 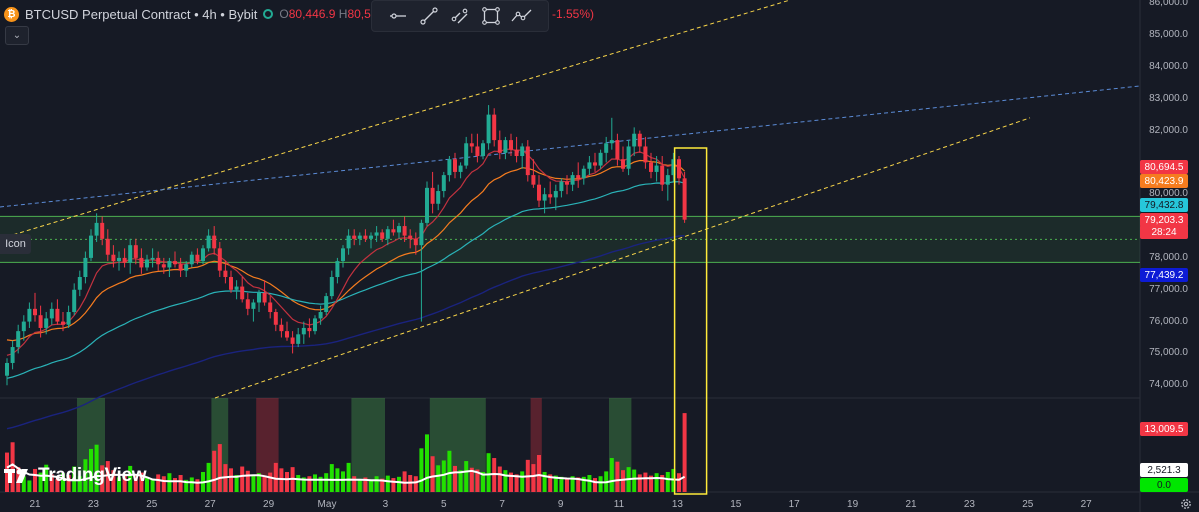 What do you see at coordinates (1168, 289) in the screenshot?
I see `price-tick-label: 77,000.0` at bounding box center [1168, 289].